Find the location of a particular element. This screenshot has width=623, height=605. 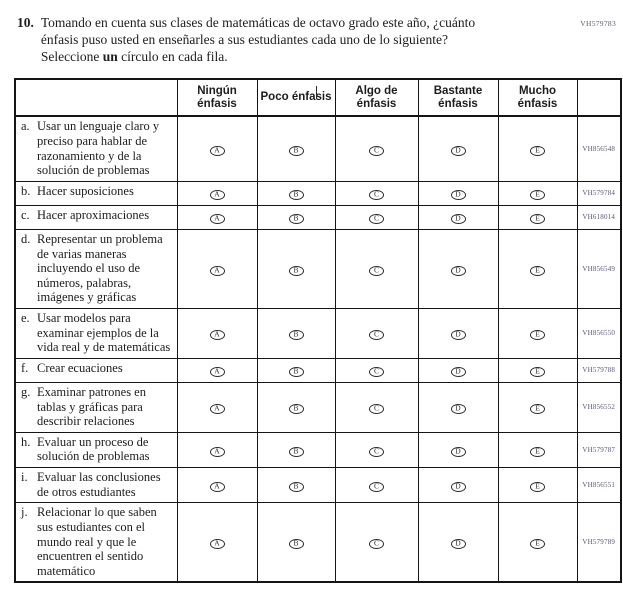

oval-letter: B is located at coordinates (296, 218).